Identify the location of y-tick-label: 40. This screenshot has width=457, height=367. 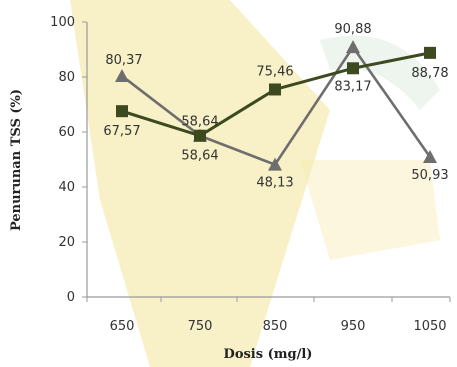
(66, 187).